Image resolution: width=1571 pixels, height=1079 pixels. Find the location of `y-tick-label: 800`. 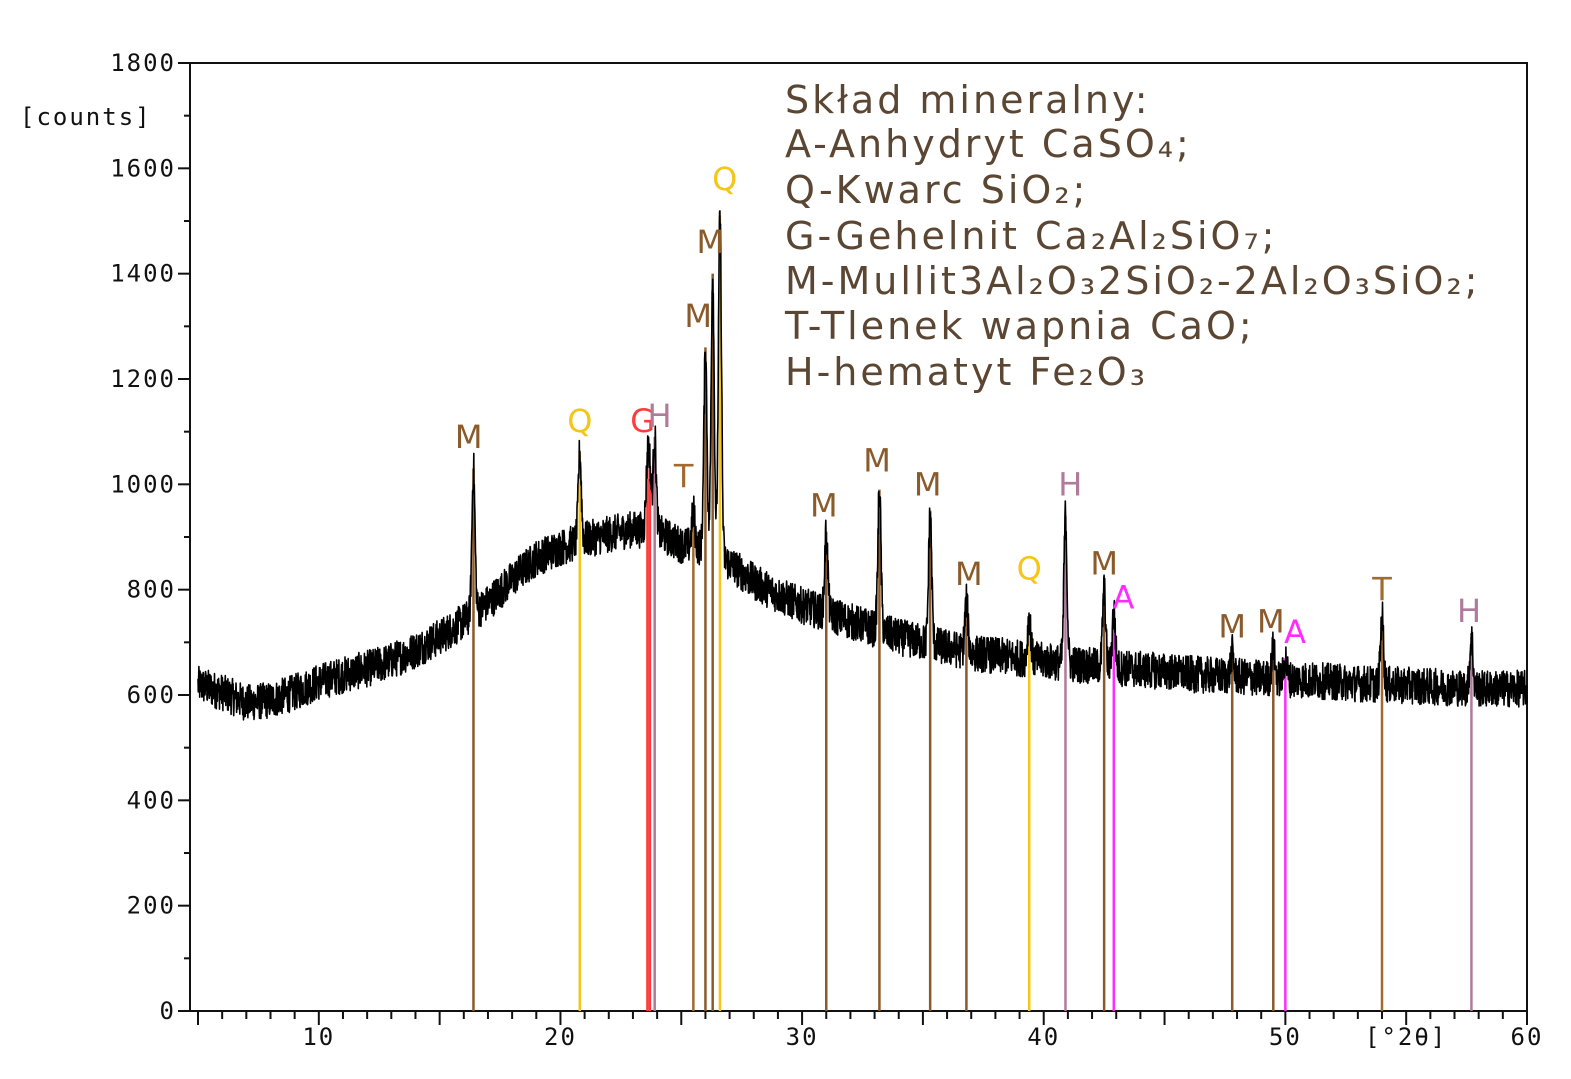

y-tick-label: 800 is located at coordinates (151, 590).